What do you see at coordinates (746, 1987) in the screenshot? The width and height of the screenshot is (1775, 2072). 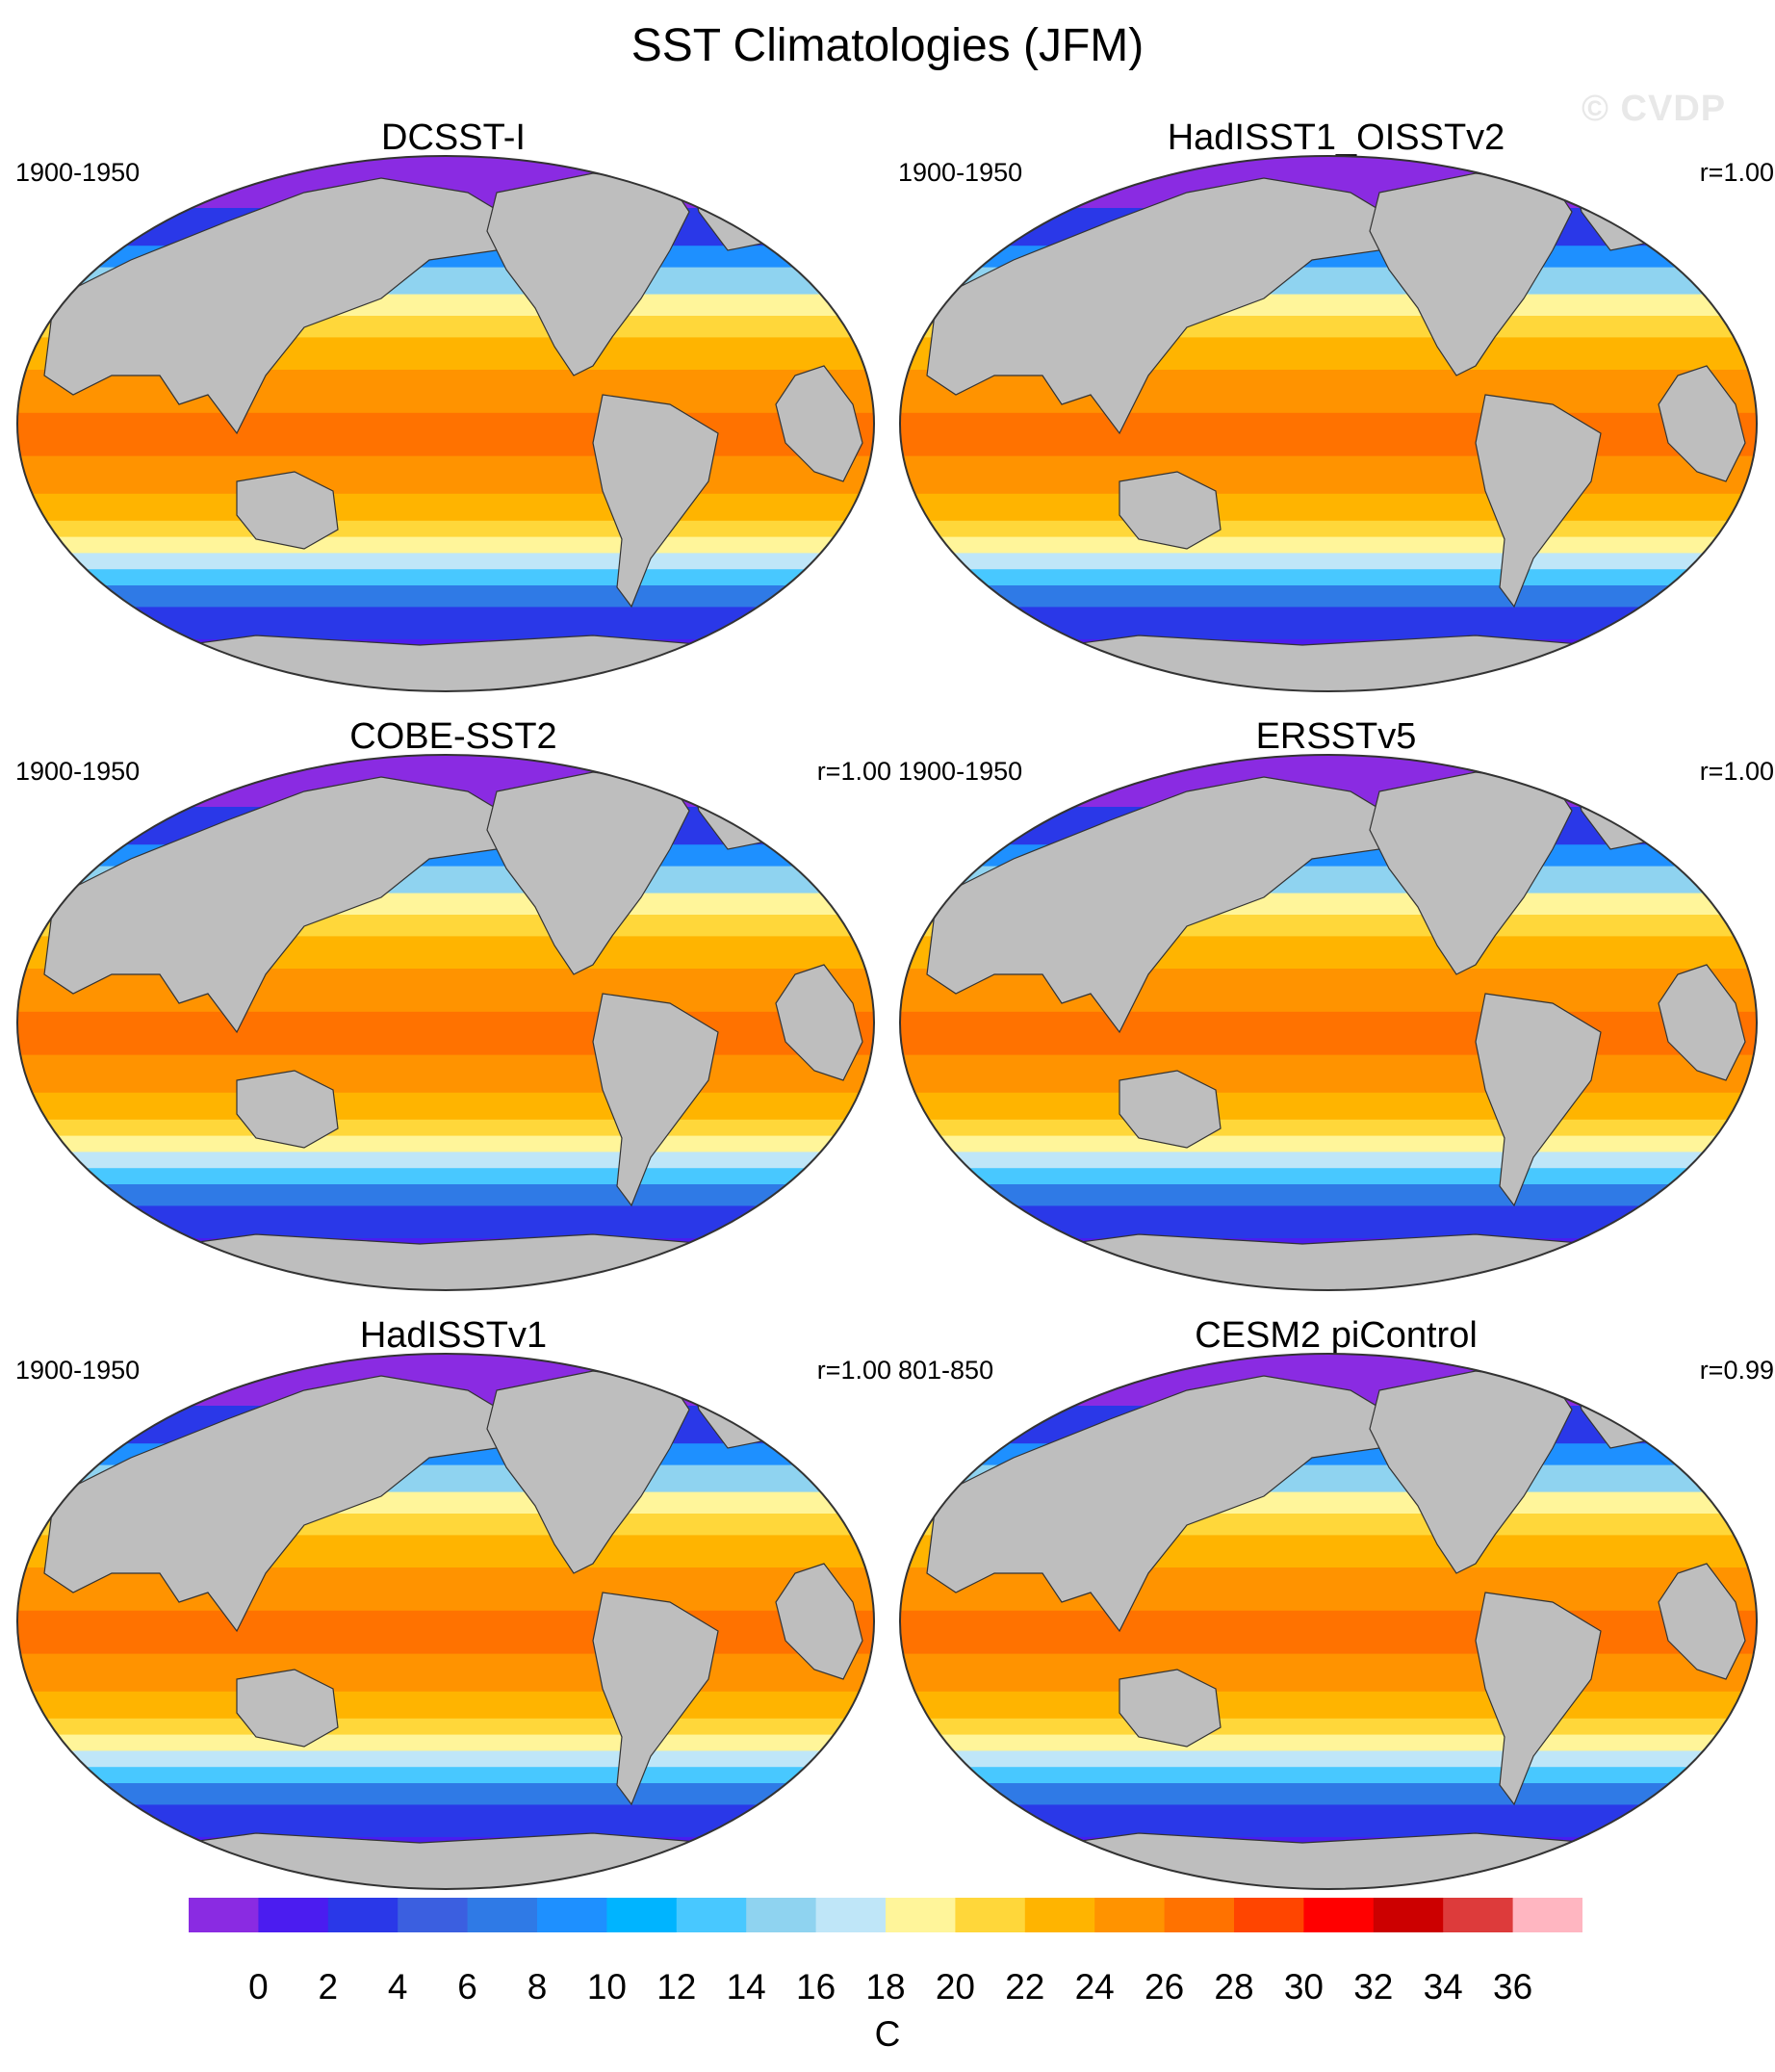 I see `colorbar-tick-label: 14` at bounding box center [746, 1987].